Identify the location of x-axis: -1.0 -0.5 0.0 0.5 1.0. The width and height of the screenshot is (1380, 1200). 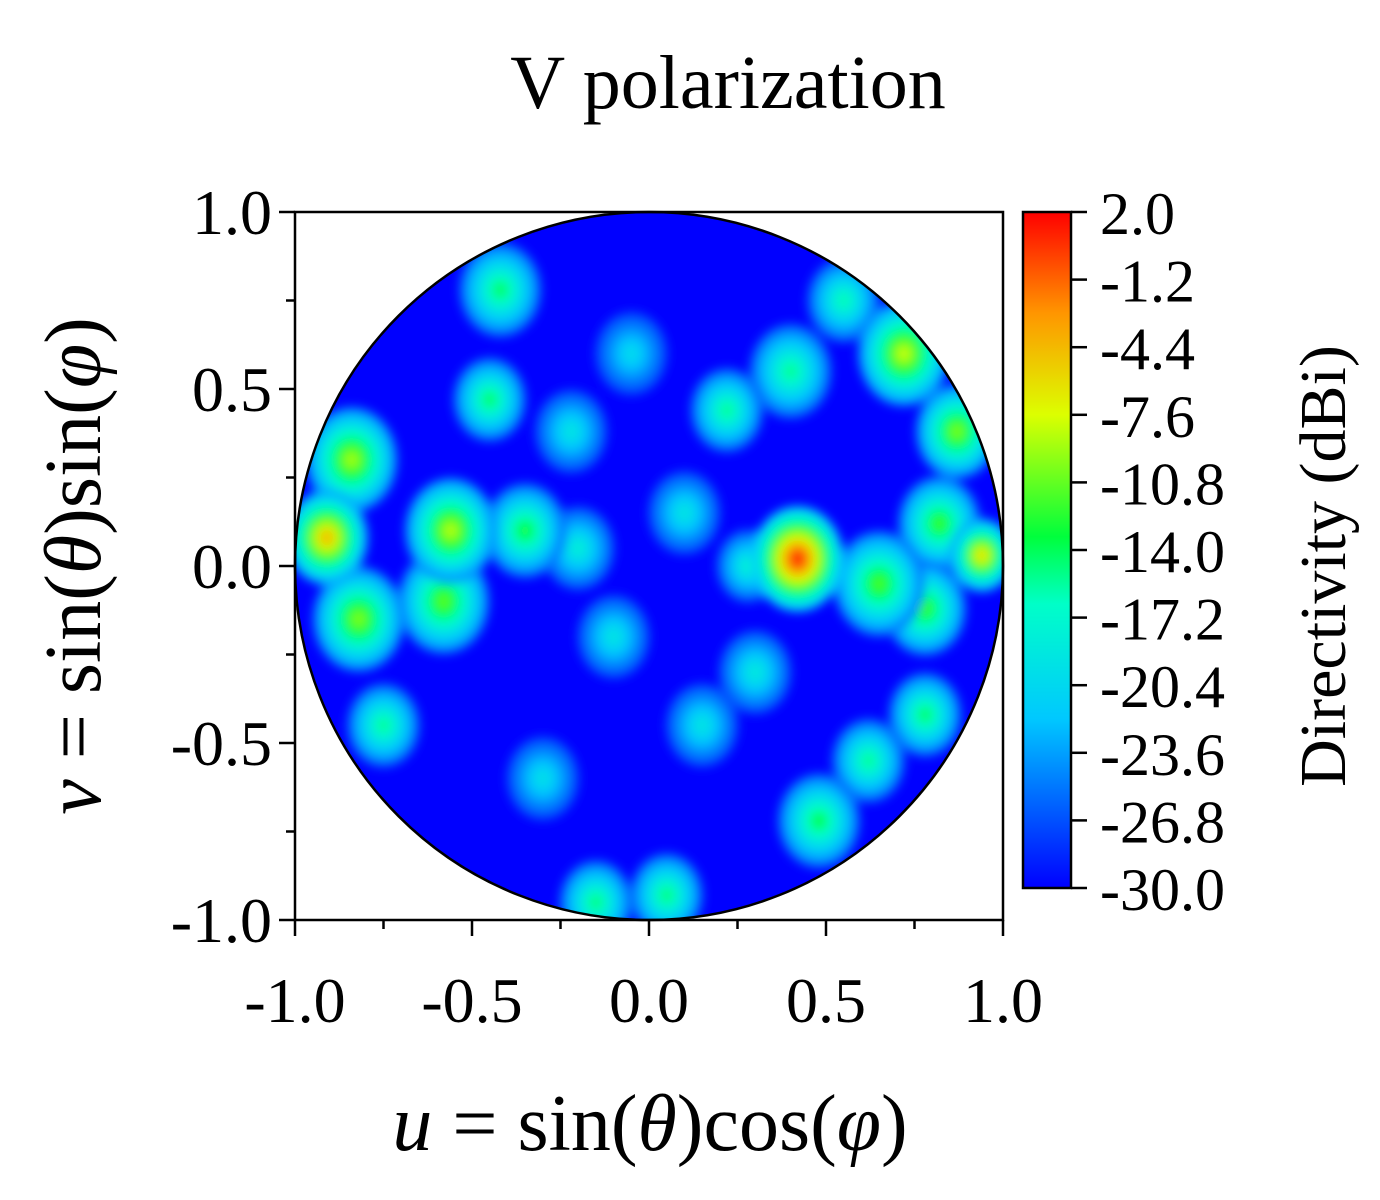
(643, 978).